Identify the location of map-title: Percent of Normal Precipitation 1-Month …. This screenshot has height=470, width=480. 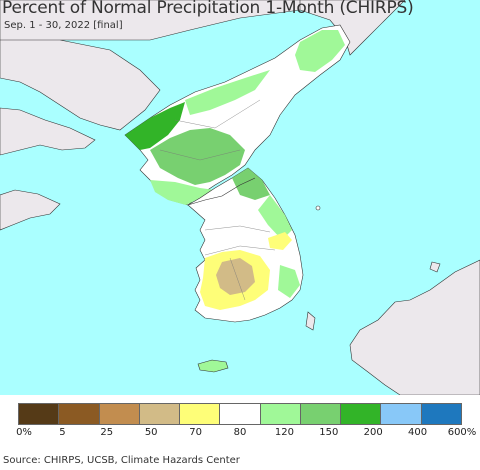
(208, 9).